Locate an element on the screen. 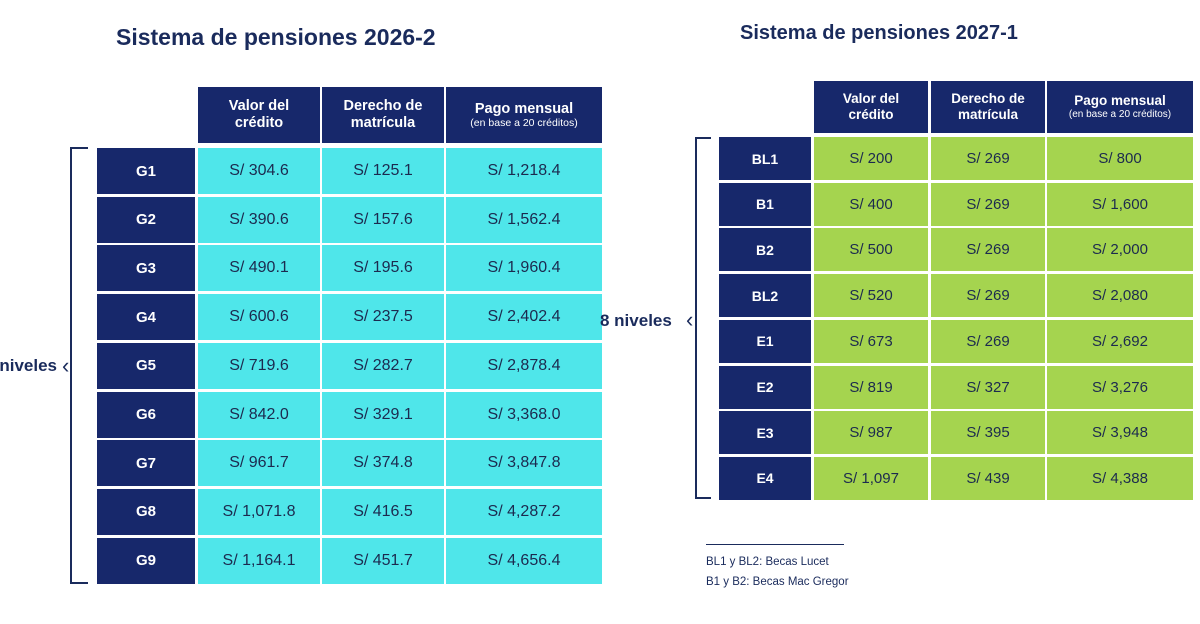 Image resolution: width=1200 pixels, height=624 pixels. price-cell: S/ 1,562.4 is located at coordinates (524, 219).